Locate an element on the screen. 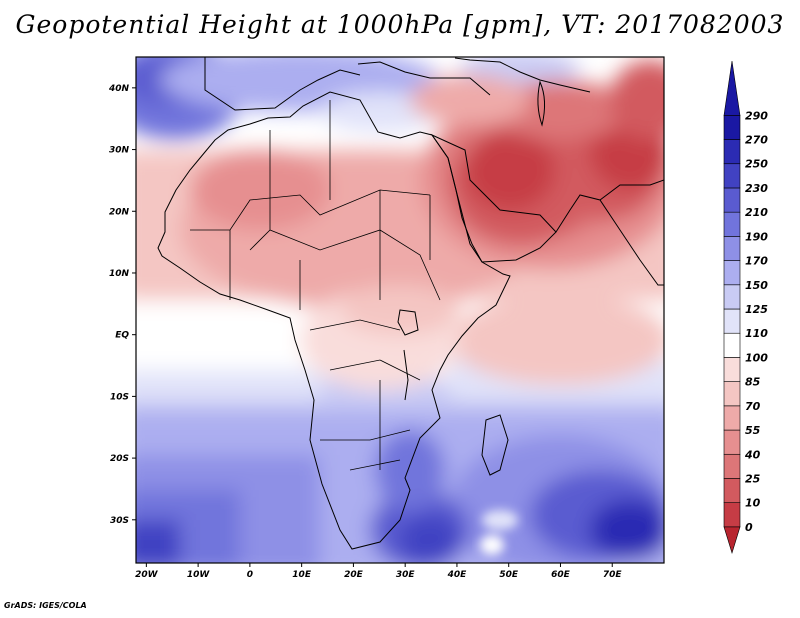 Image resolution: width=800 pixels, height=618 pixels. legend-label: 170 is located at coordinates (756, 261).